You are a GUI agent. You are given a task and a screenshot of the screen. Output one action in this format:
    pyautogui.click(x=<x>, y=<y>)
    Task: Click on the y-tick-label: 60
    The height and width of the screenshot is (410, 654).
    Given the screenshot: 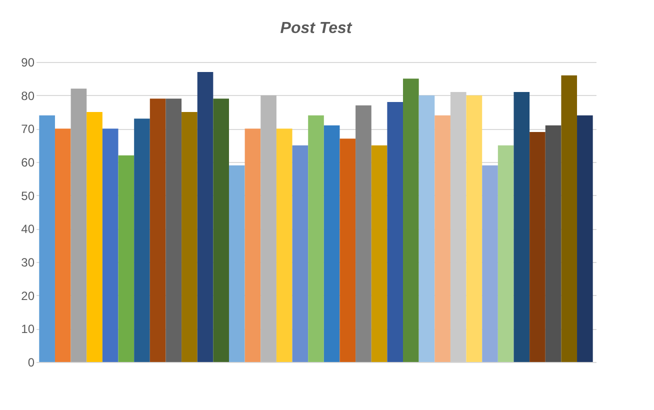 What is the action you would take?
    pyautogui.click(x=28, y=163)
    